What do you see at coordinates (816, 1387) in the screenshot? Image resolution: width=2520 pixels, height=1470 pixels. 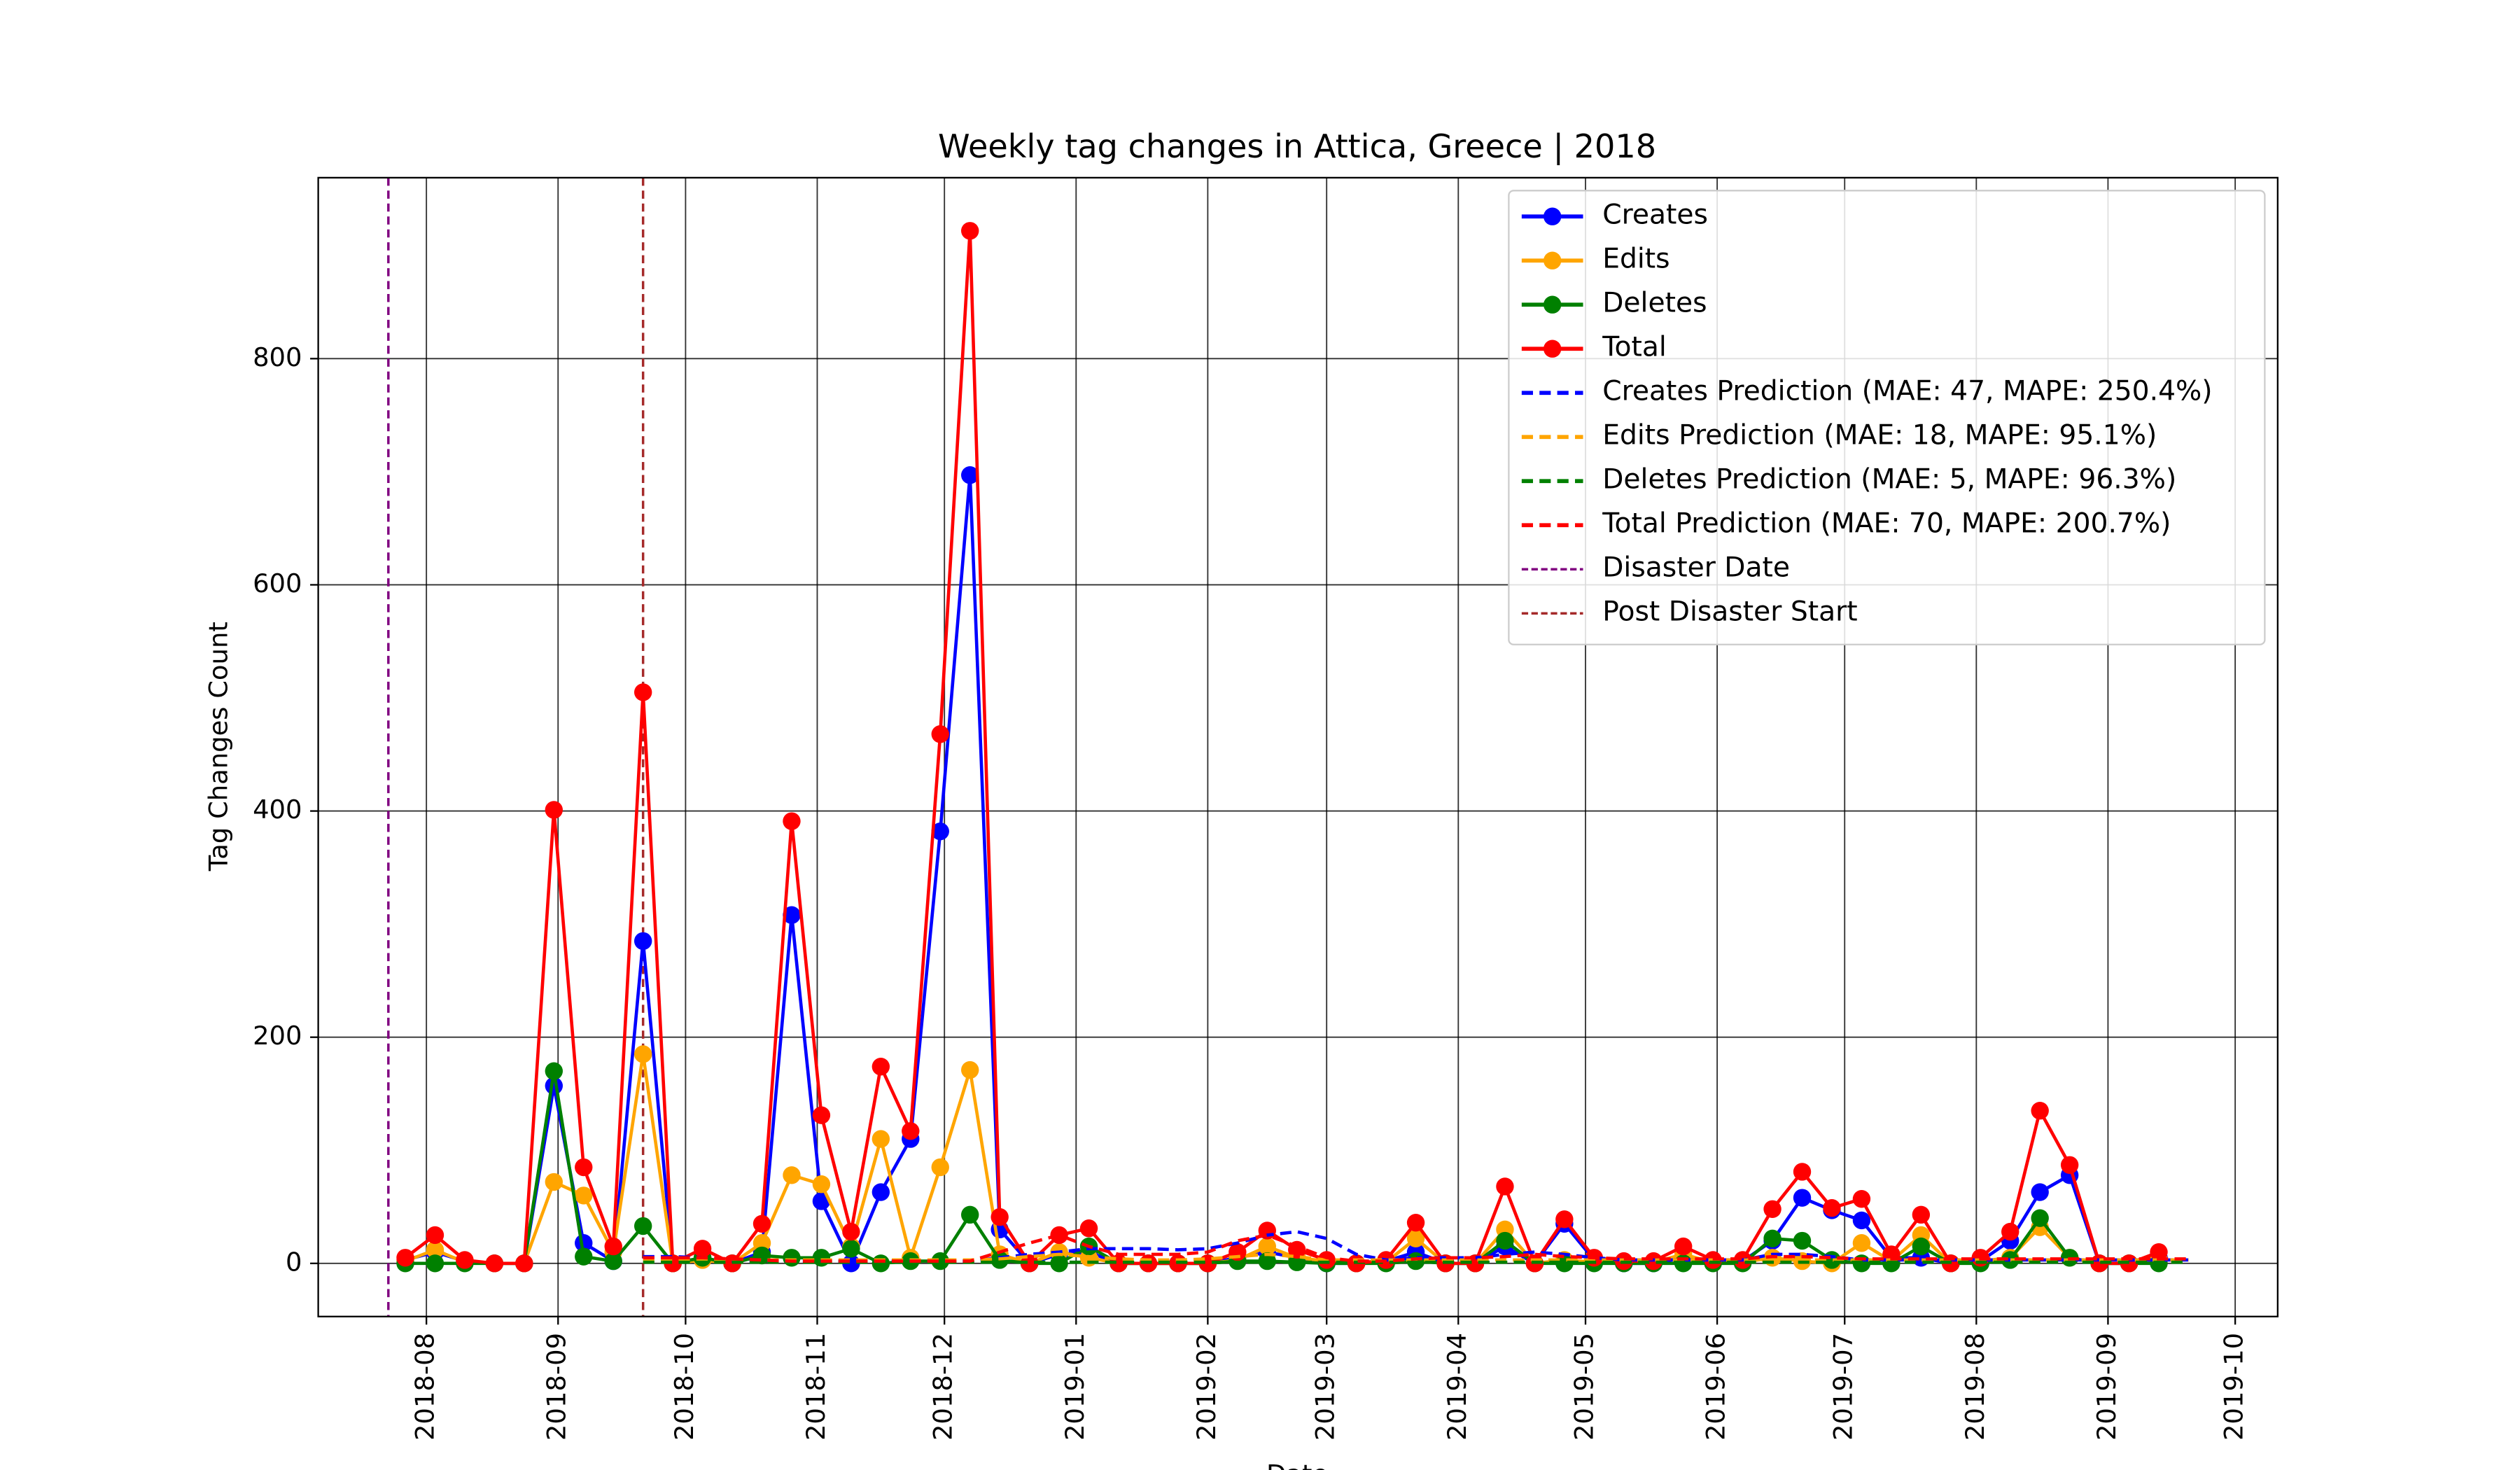 I see `x-tick-label: 2018-11` at bounding box center [816, 1387].